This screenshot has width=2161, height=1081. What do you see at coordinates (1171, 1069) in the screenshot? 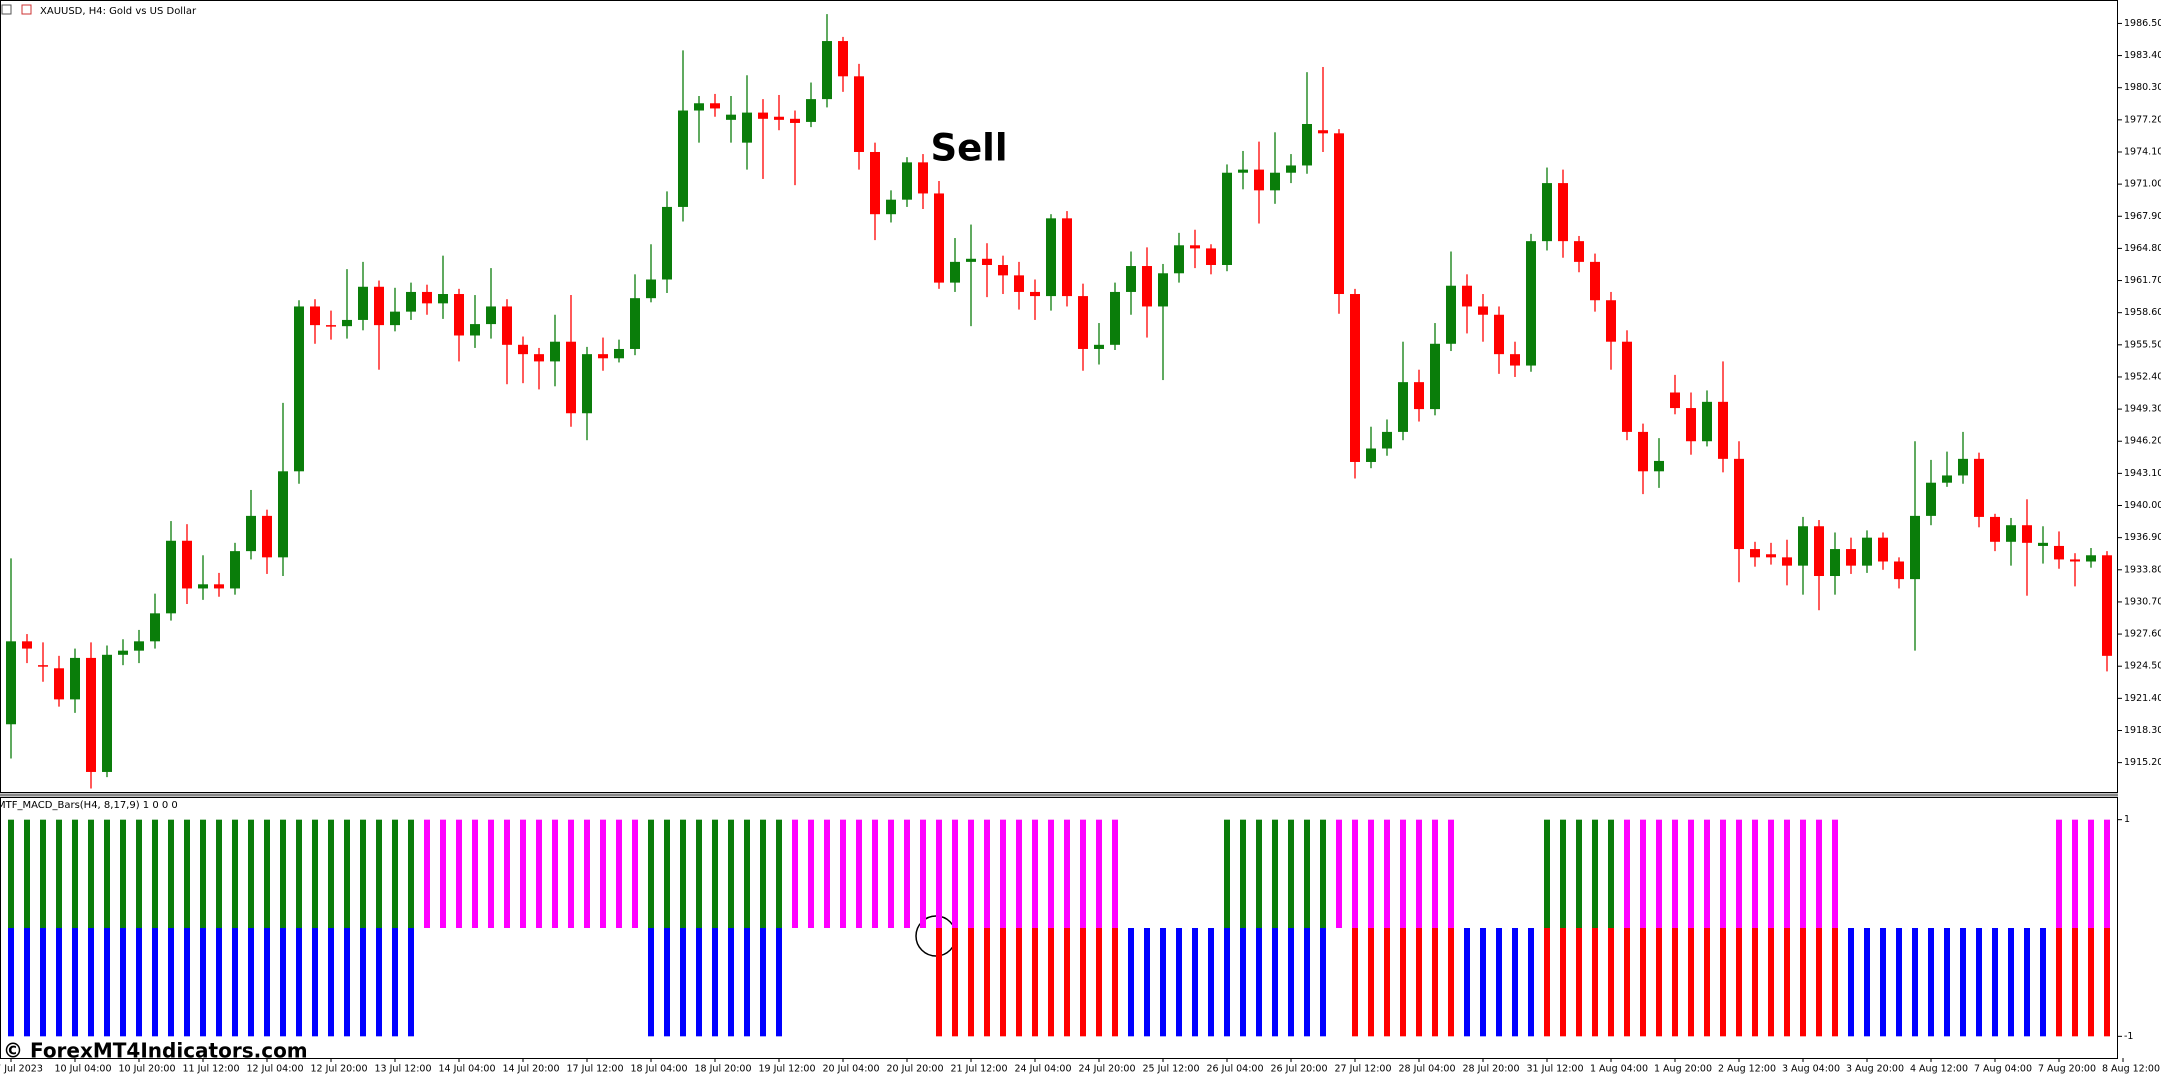
I see `x-tick-label: 25 Jul 12:00` at bounding box center [1171, 1069].